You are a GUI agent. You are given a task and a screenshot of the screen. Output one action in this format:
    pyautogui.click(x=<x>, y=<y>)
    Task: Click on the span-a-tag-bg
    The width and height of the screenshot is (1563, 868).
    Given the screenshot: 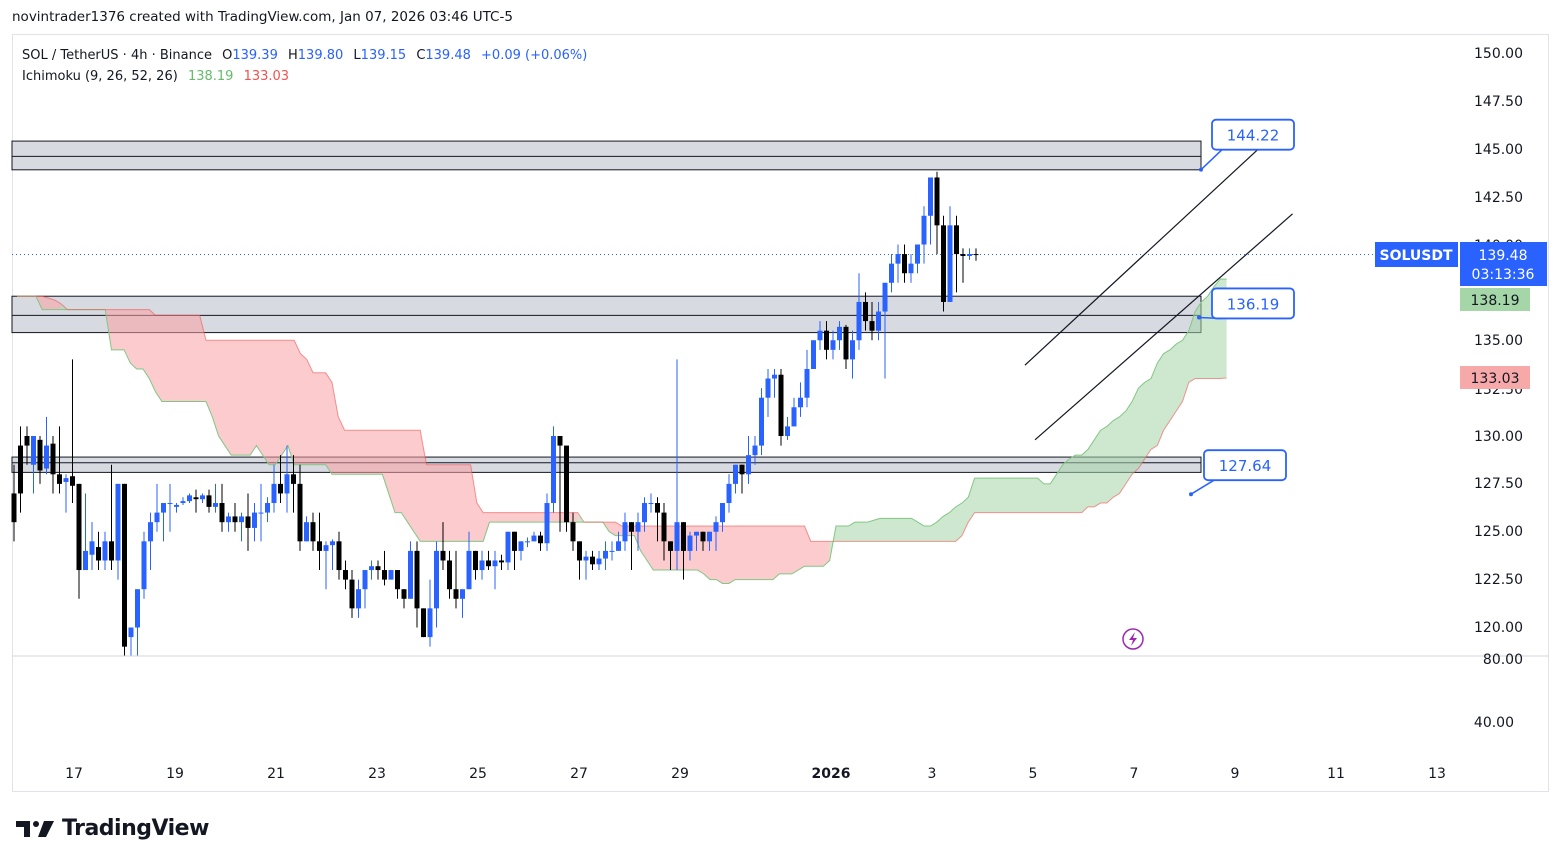 What is the action you would take?
    pyautogui.click(x=1495, y=299)
    